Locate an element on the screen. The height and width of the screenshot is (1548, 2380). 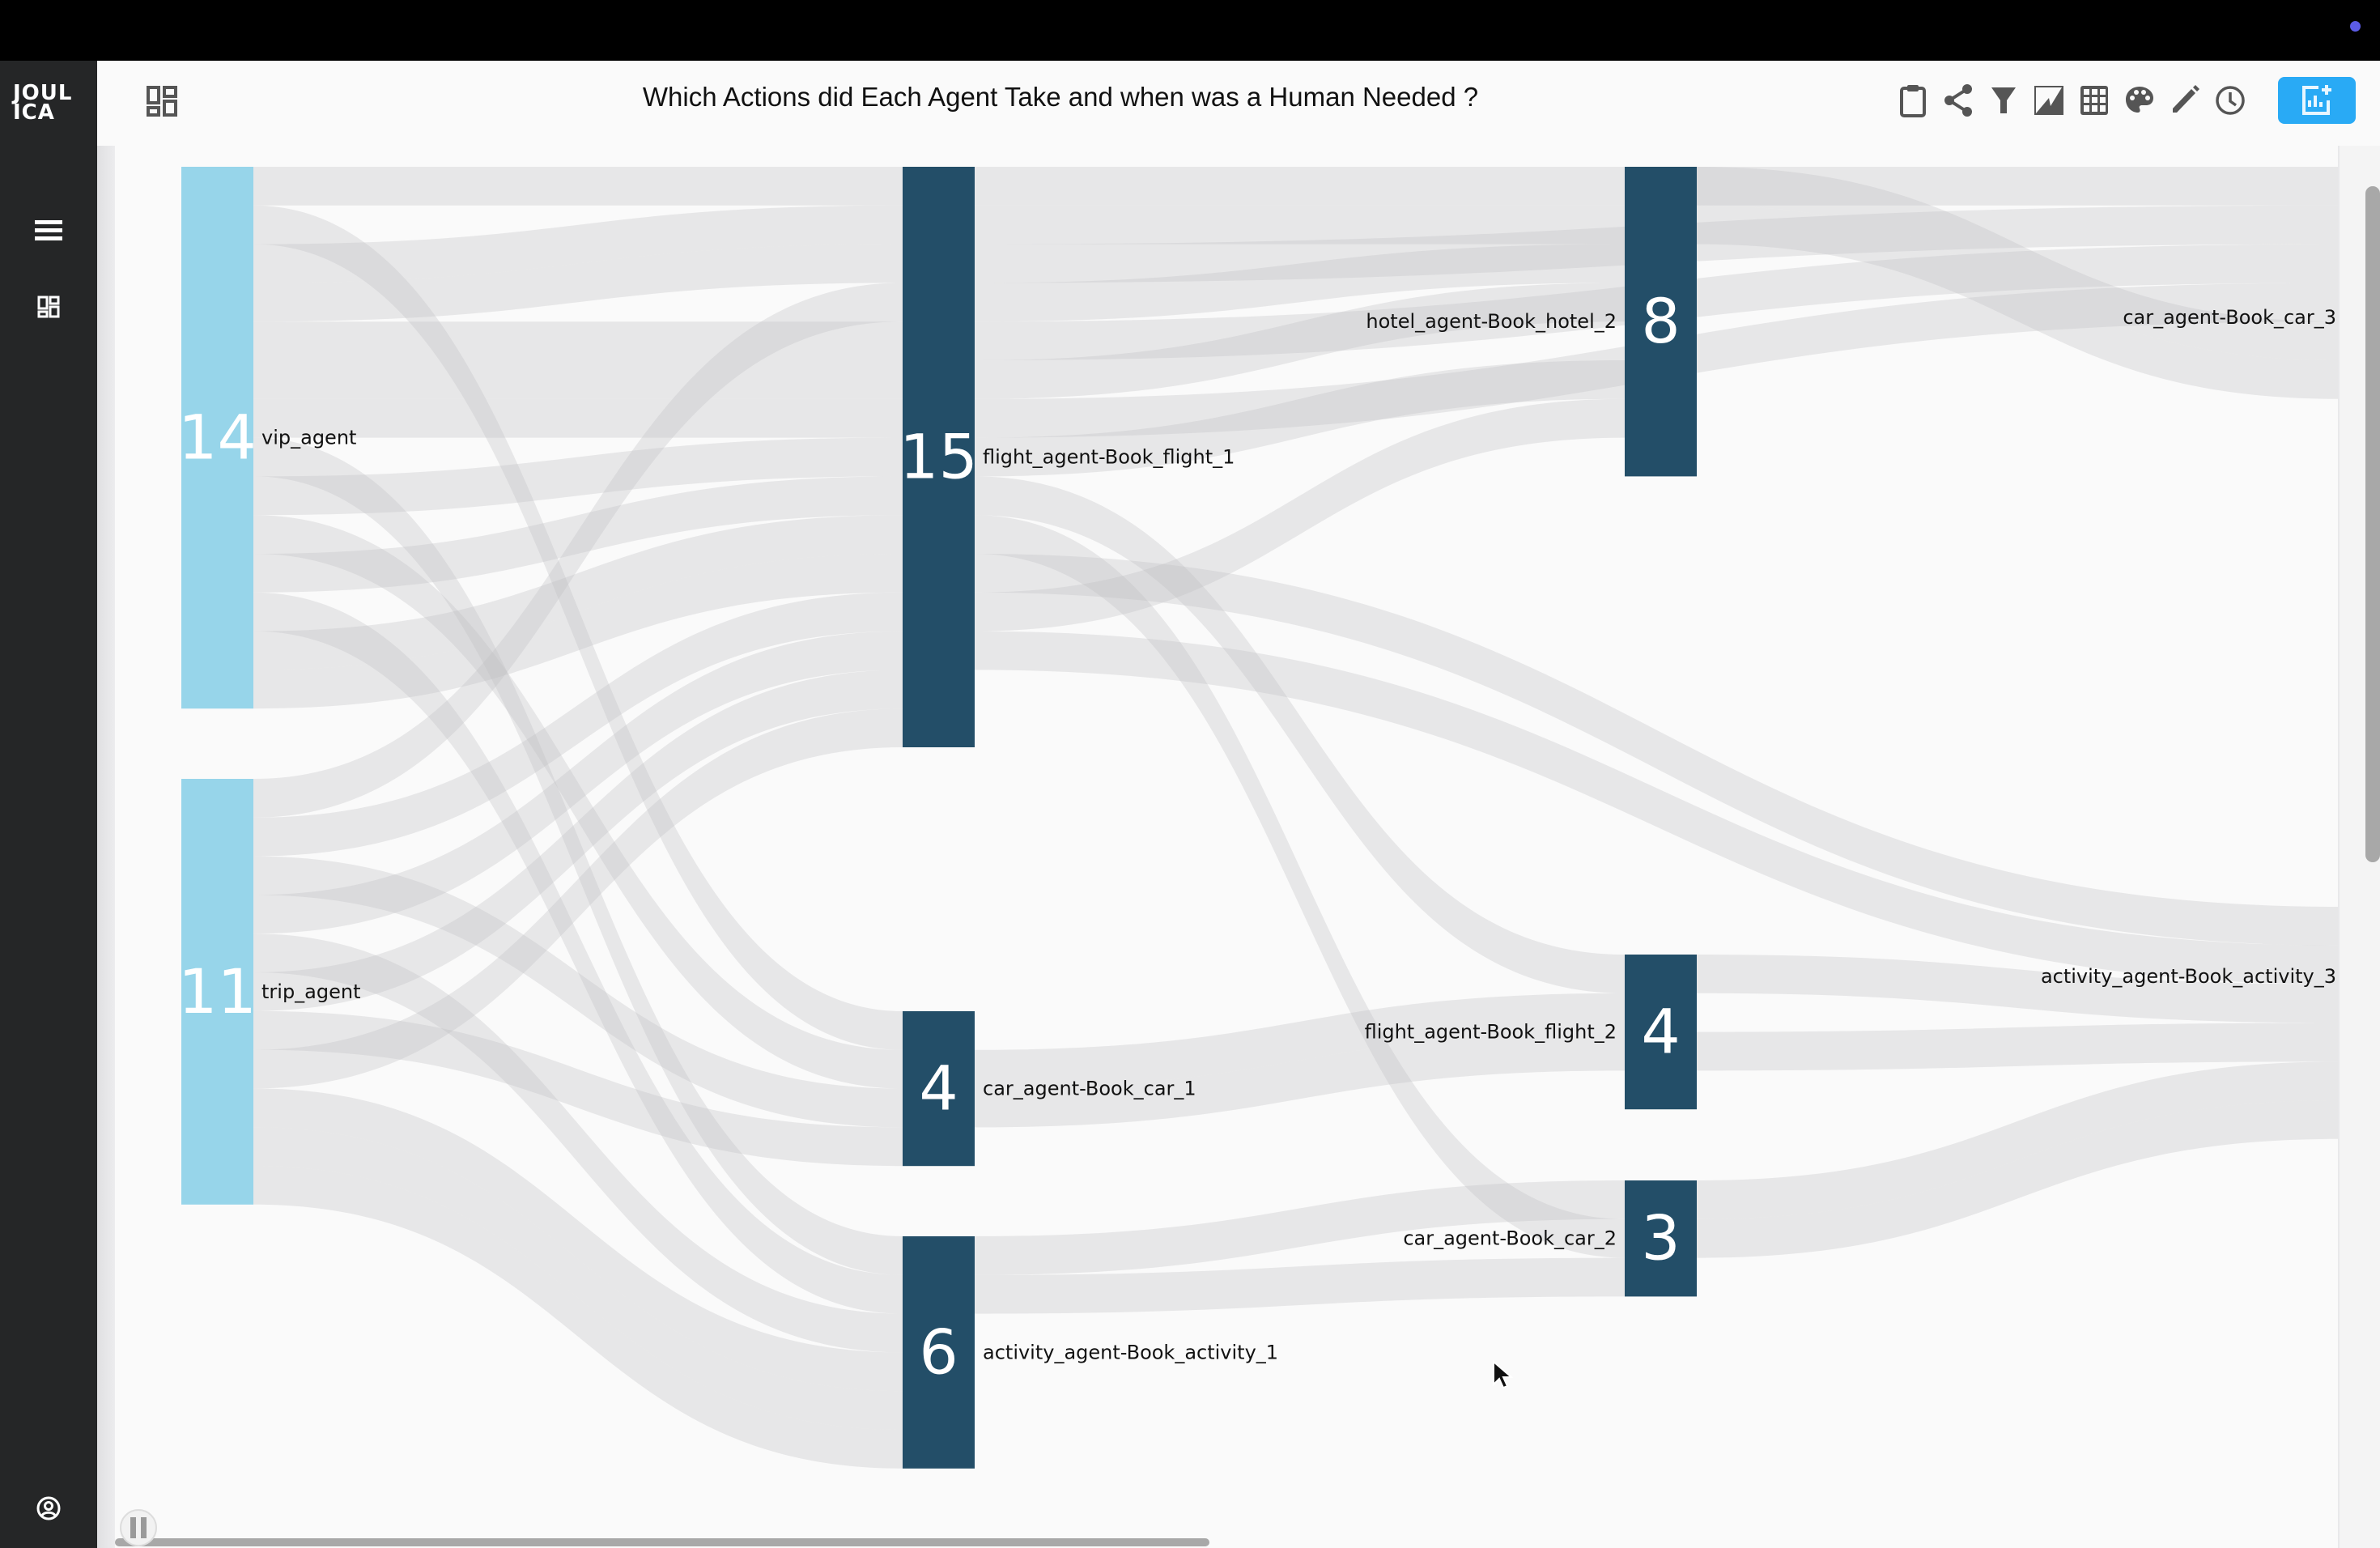
share-icon is located at coordinates (1958, 100).